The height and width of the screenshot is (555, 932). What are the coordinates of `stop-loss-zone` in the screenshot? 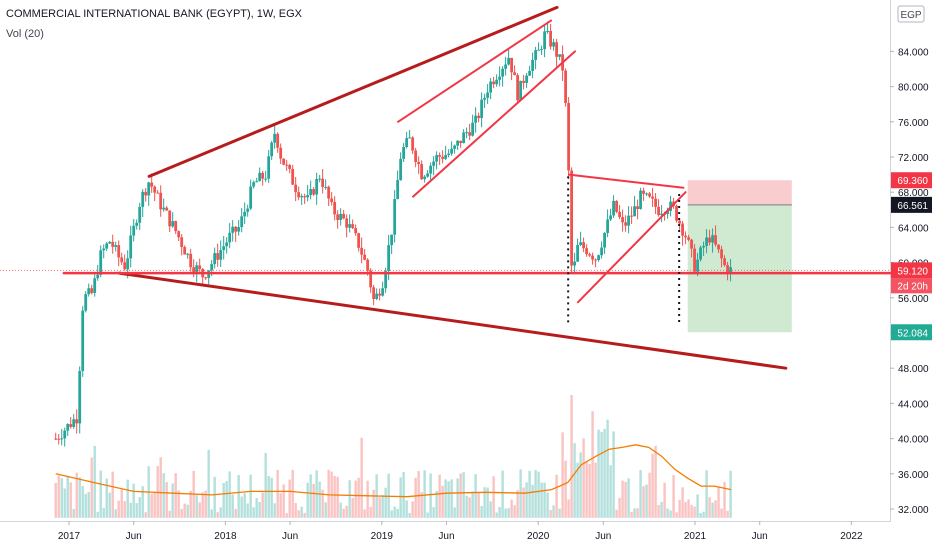 It's located at (739, 192).